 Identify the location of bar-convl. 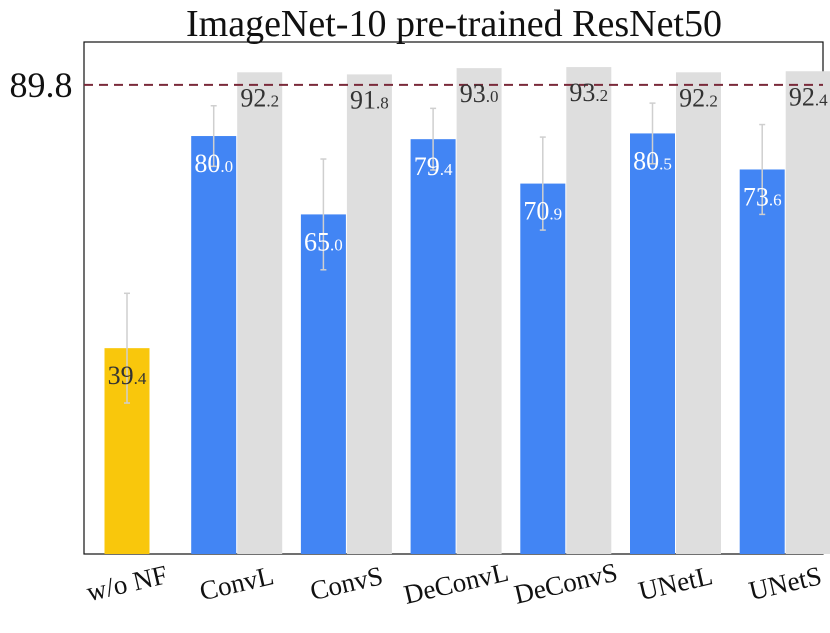
(214, 345).